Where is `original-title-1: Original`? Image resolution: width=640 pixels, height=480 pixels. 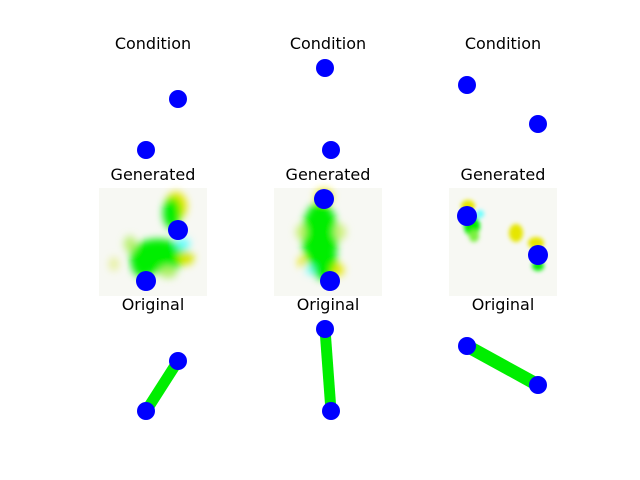
original-title-1: Original is located at coordinates (153, 304).